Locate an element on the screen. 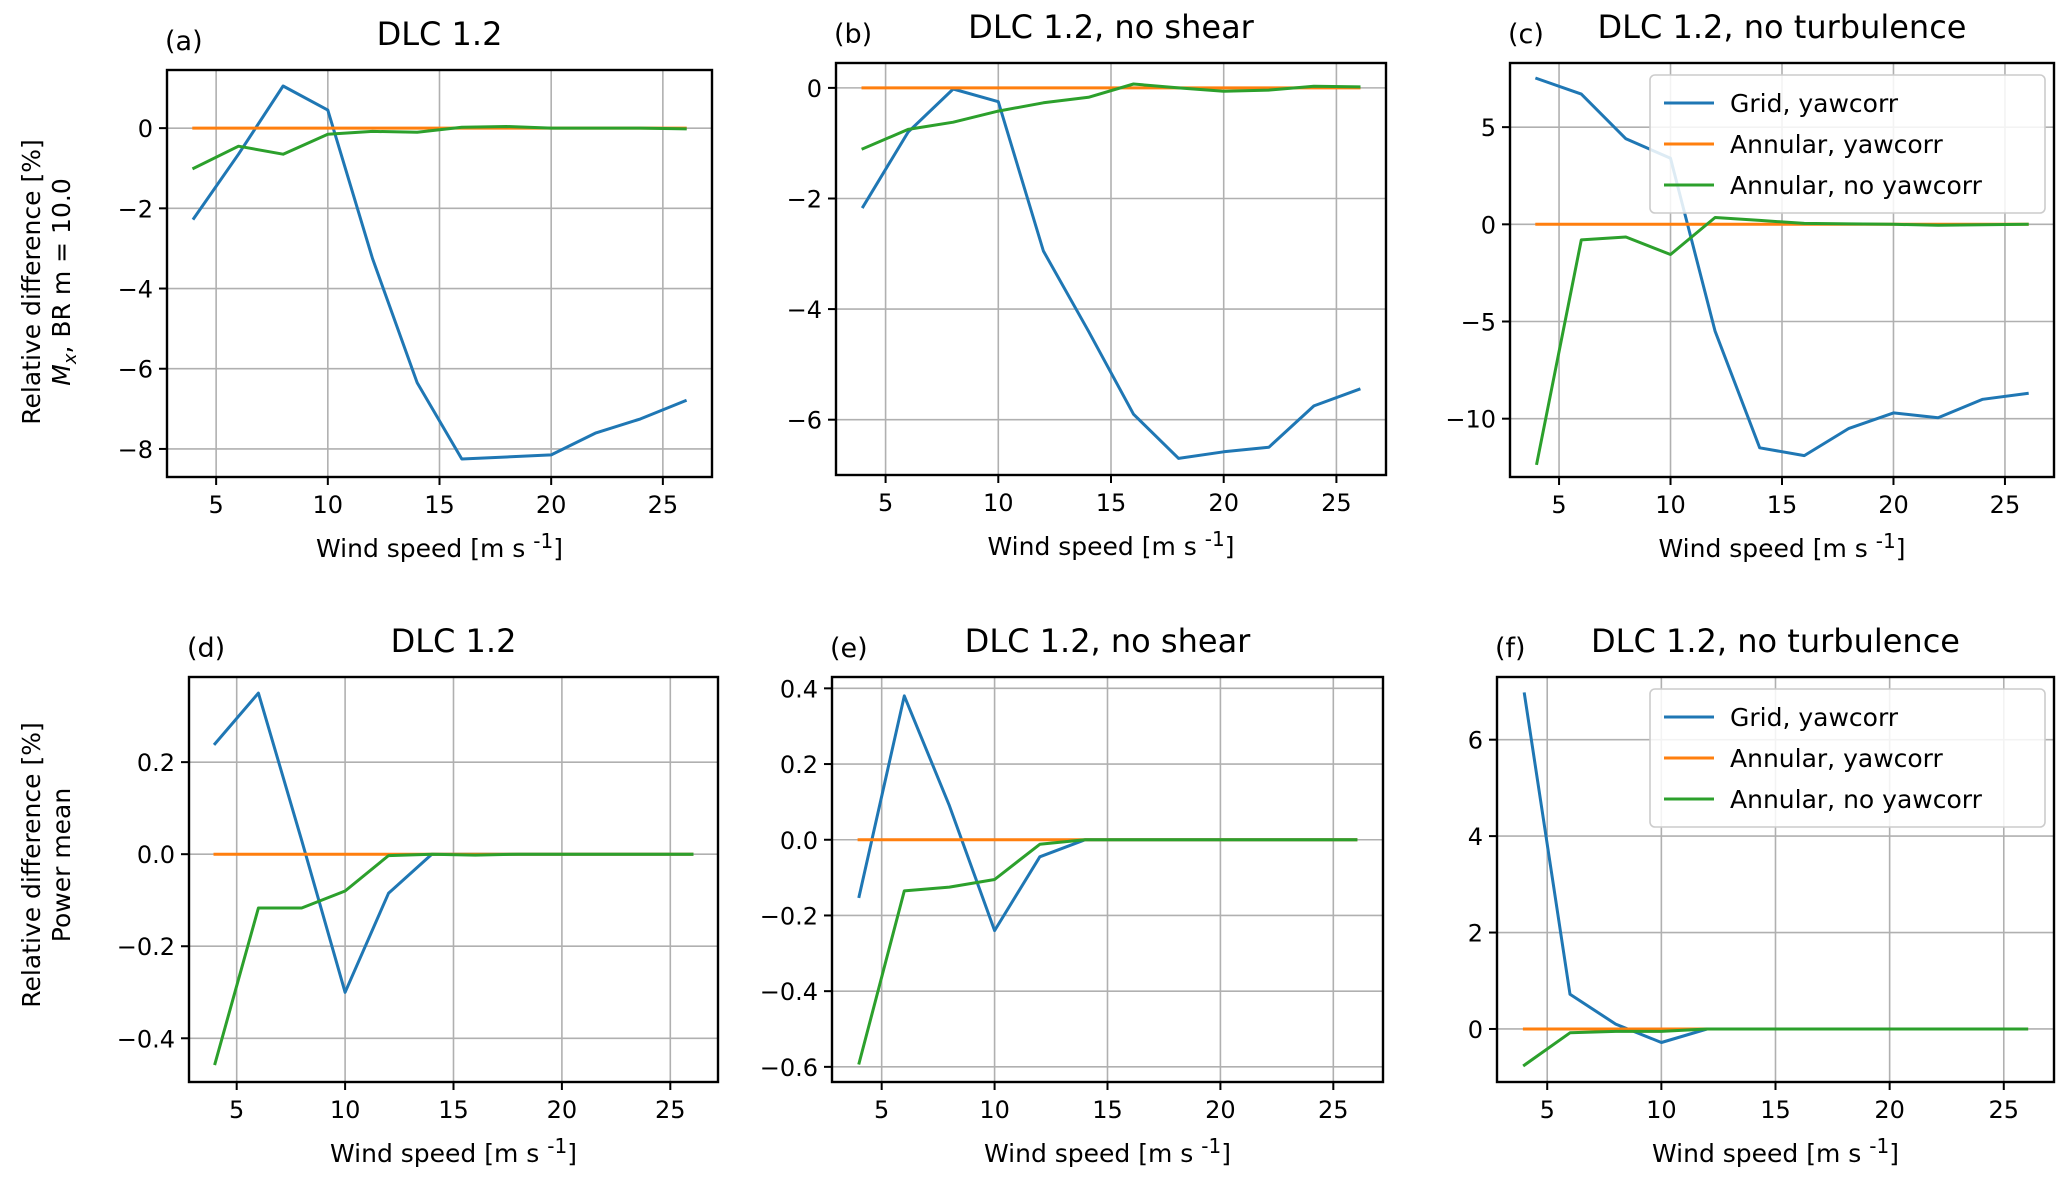 The height and width of the screenshot is (1198, 2067). row-ylabel-bottom-line1: Relative difference [%] is located at coordinates (31, 864).